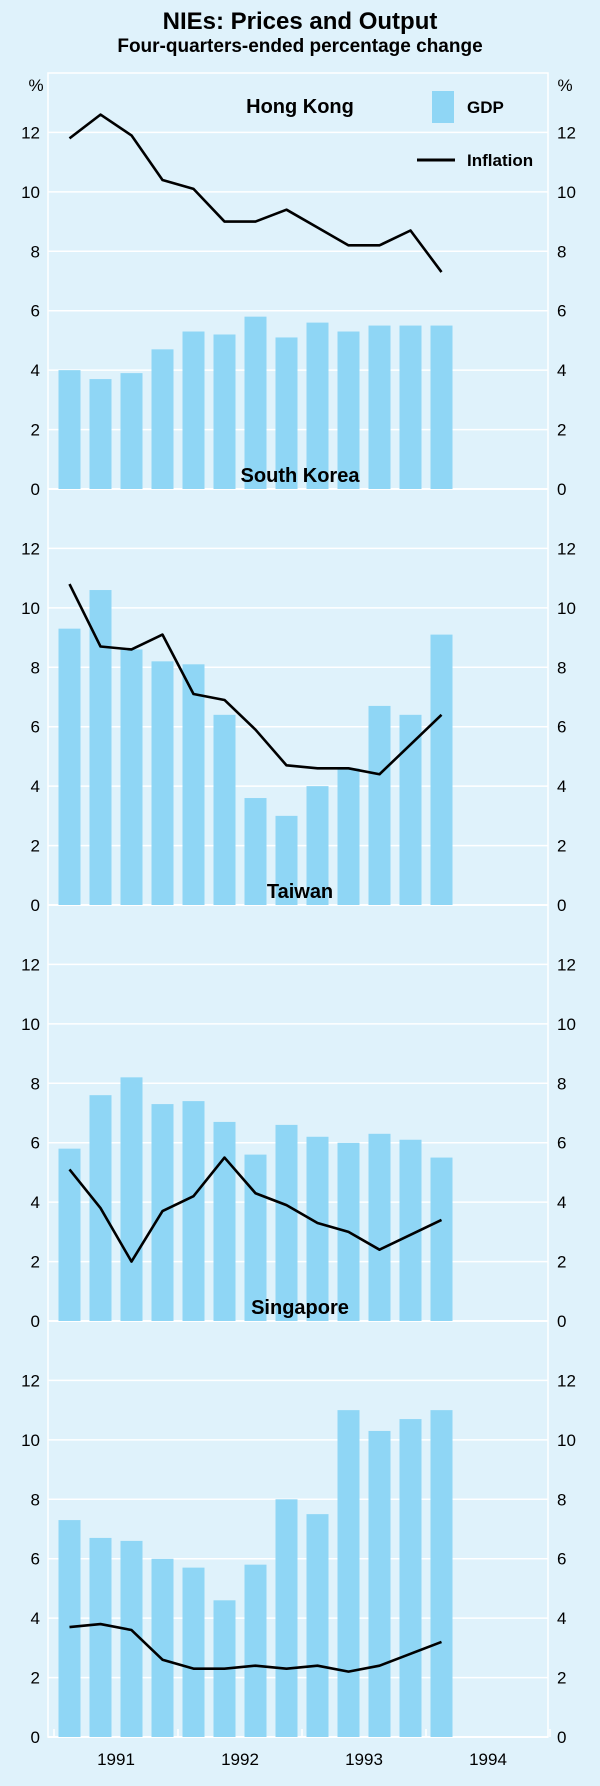 Image resolution: width=600 pixels, height=1786 pixels. I want to click on unit-label-left: %, so click(35, 85).